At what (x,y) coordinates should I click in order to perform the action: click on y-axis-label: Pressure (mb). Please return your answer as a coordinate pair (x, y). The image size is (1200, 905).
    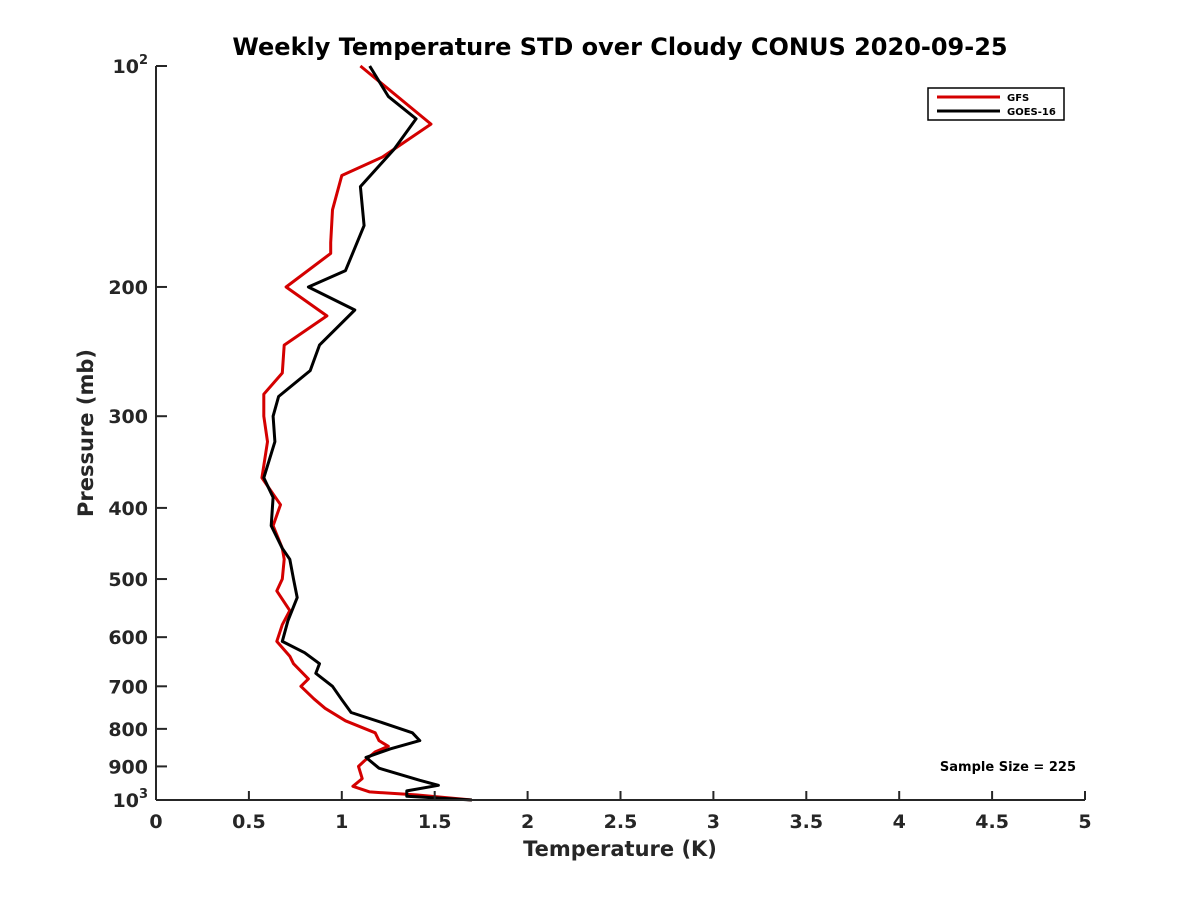
    Looking at the image, I should click on (86, 433).